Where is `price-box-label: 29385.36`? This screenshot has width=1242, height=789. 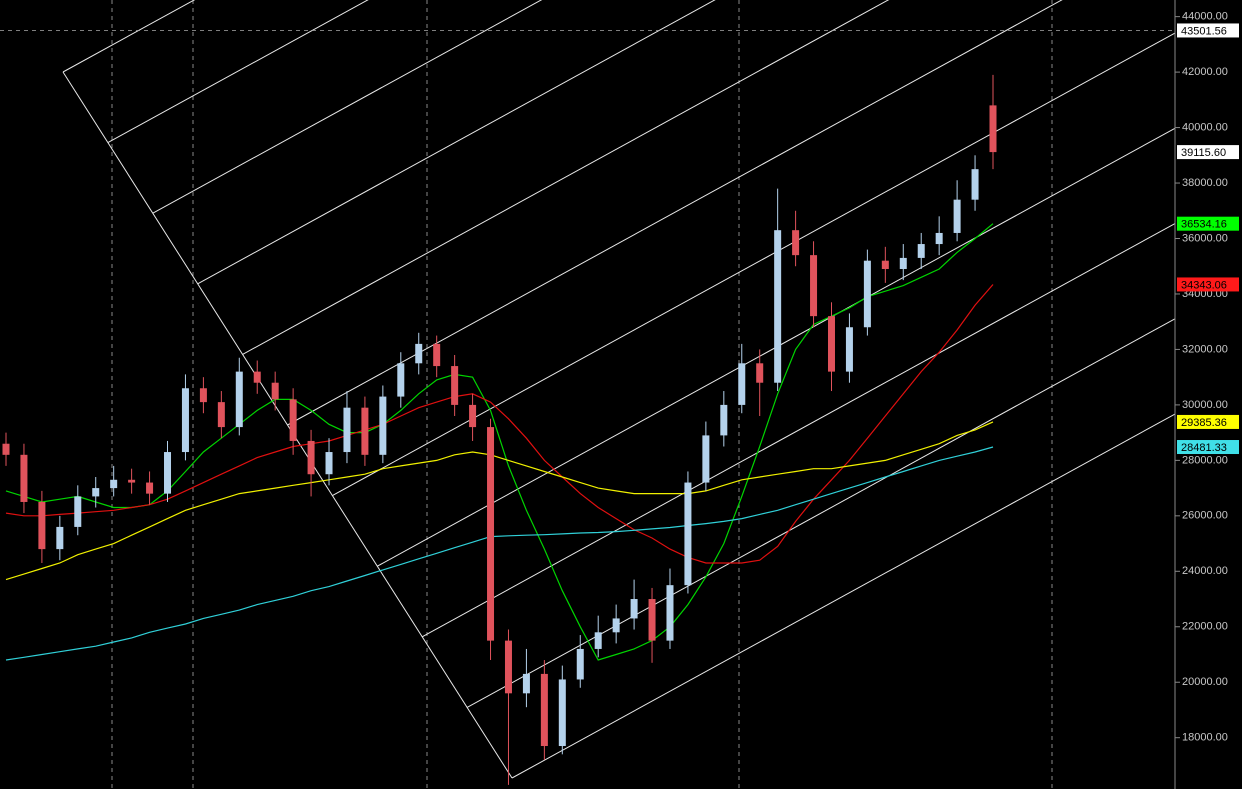 price-box-label: 29385.36 is located at coordinates (1204, 423).